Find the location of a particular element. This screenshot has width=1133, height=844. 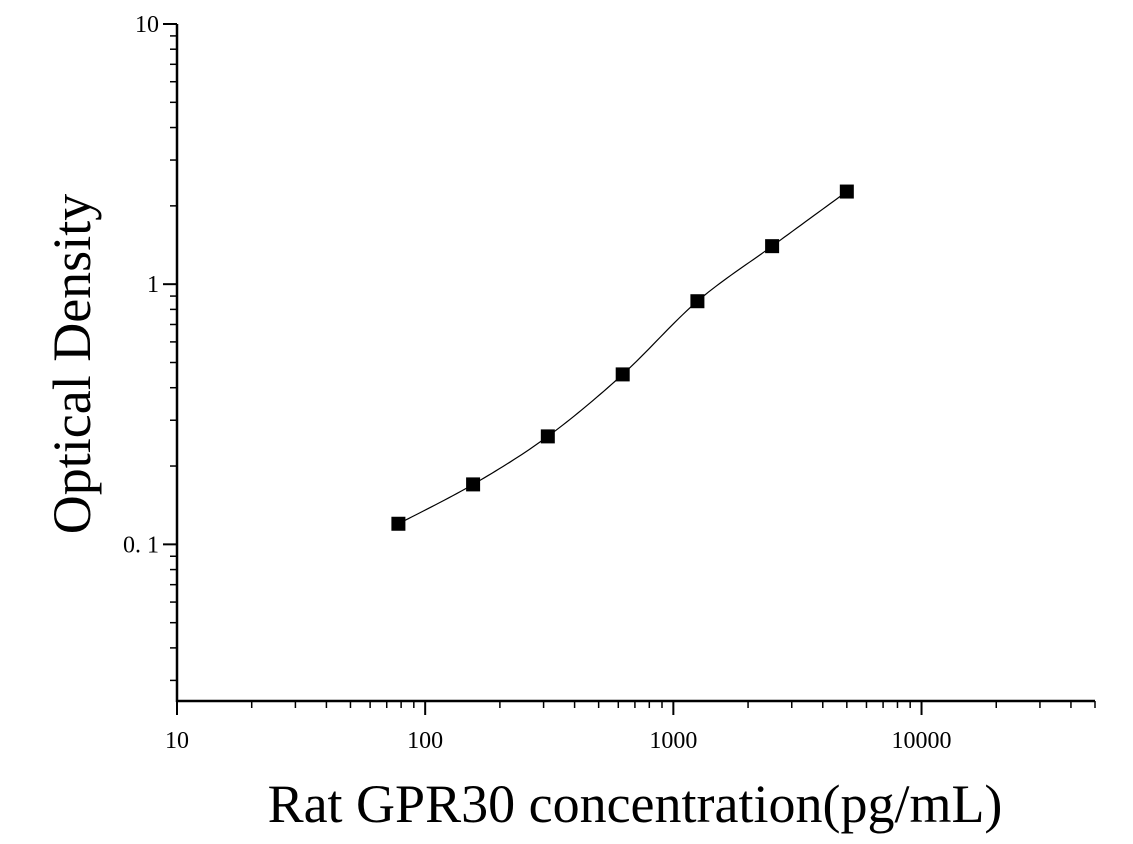

y-axis-title: Optical Density is located at coordinates (72, 364).